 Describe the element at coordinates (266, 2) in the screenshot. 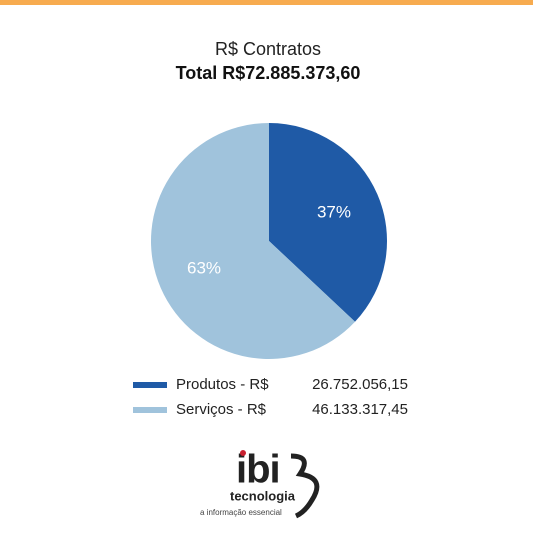

I see `top-bar` at that location.